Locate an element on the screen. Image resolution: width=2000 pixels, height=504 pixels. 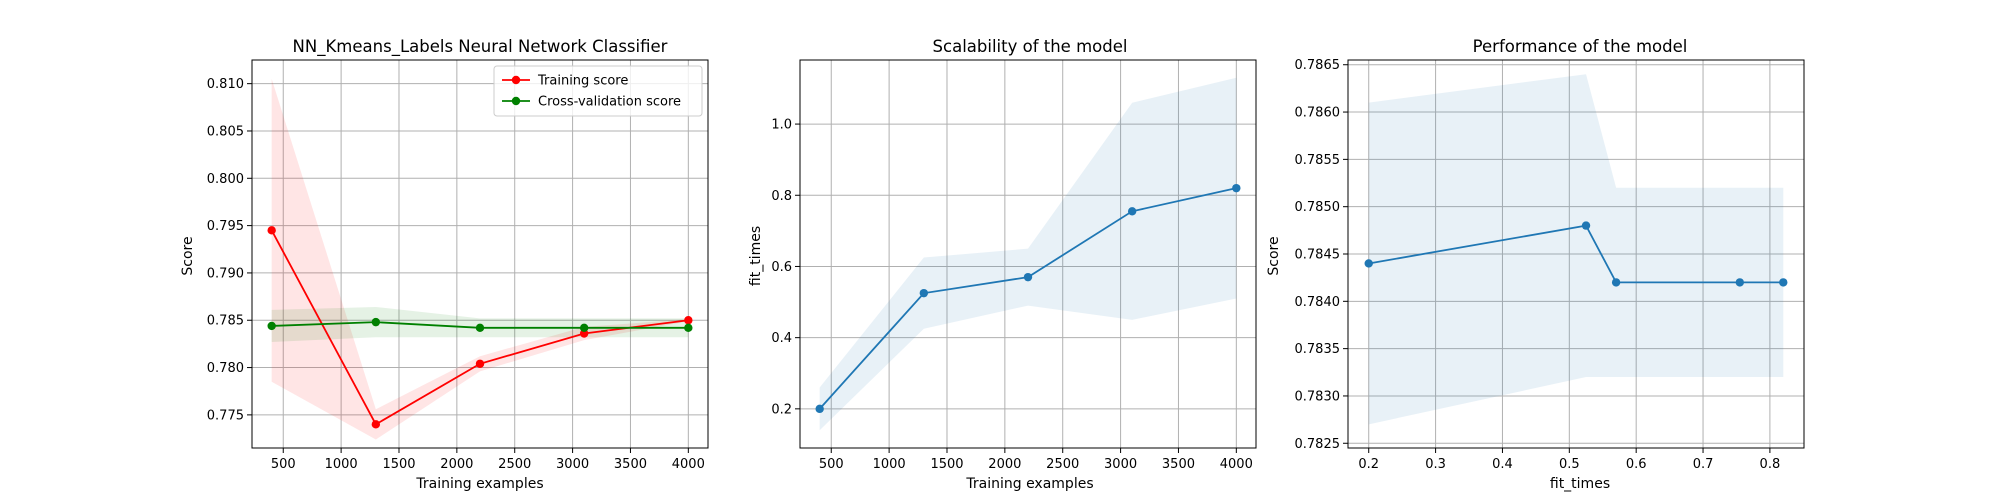
y-tick-label: 0.810 is located at coordinates (225, 84).